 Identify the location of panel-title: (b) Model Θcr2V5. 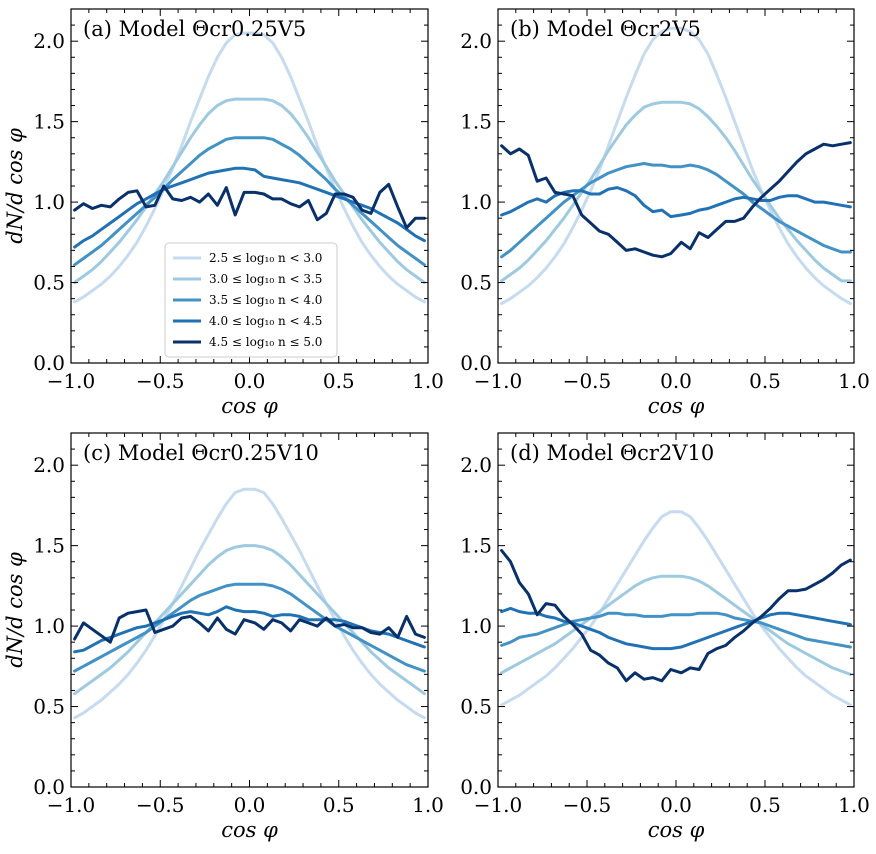
(605, 29).